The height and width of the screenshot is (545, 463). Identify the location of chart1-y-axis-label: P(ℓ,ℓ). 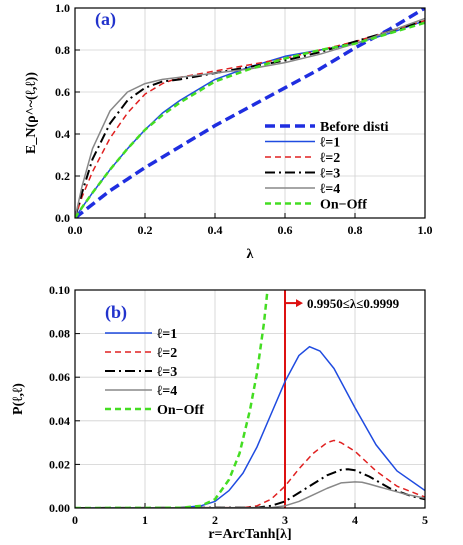
(18, 399).